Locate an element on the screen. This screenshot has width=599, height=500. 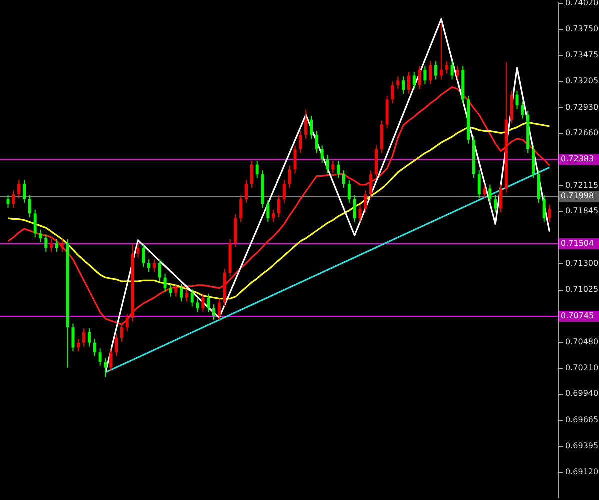
ref-line-label: 0.71998 is located at coordinates (577, 196).